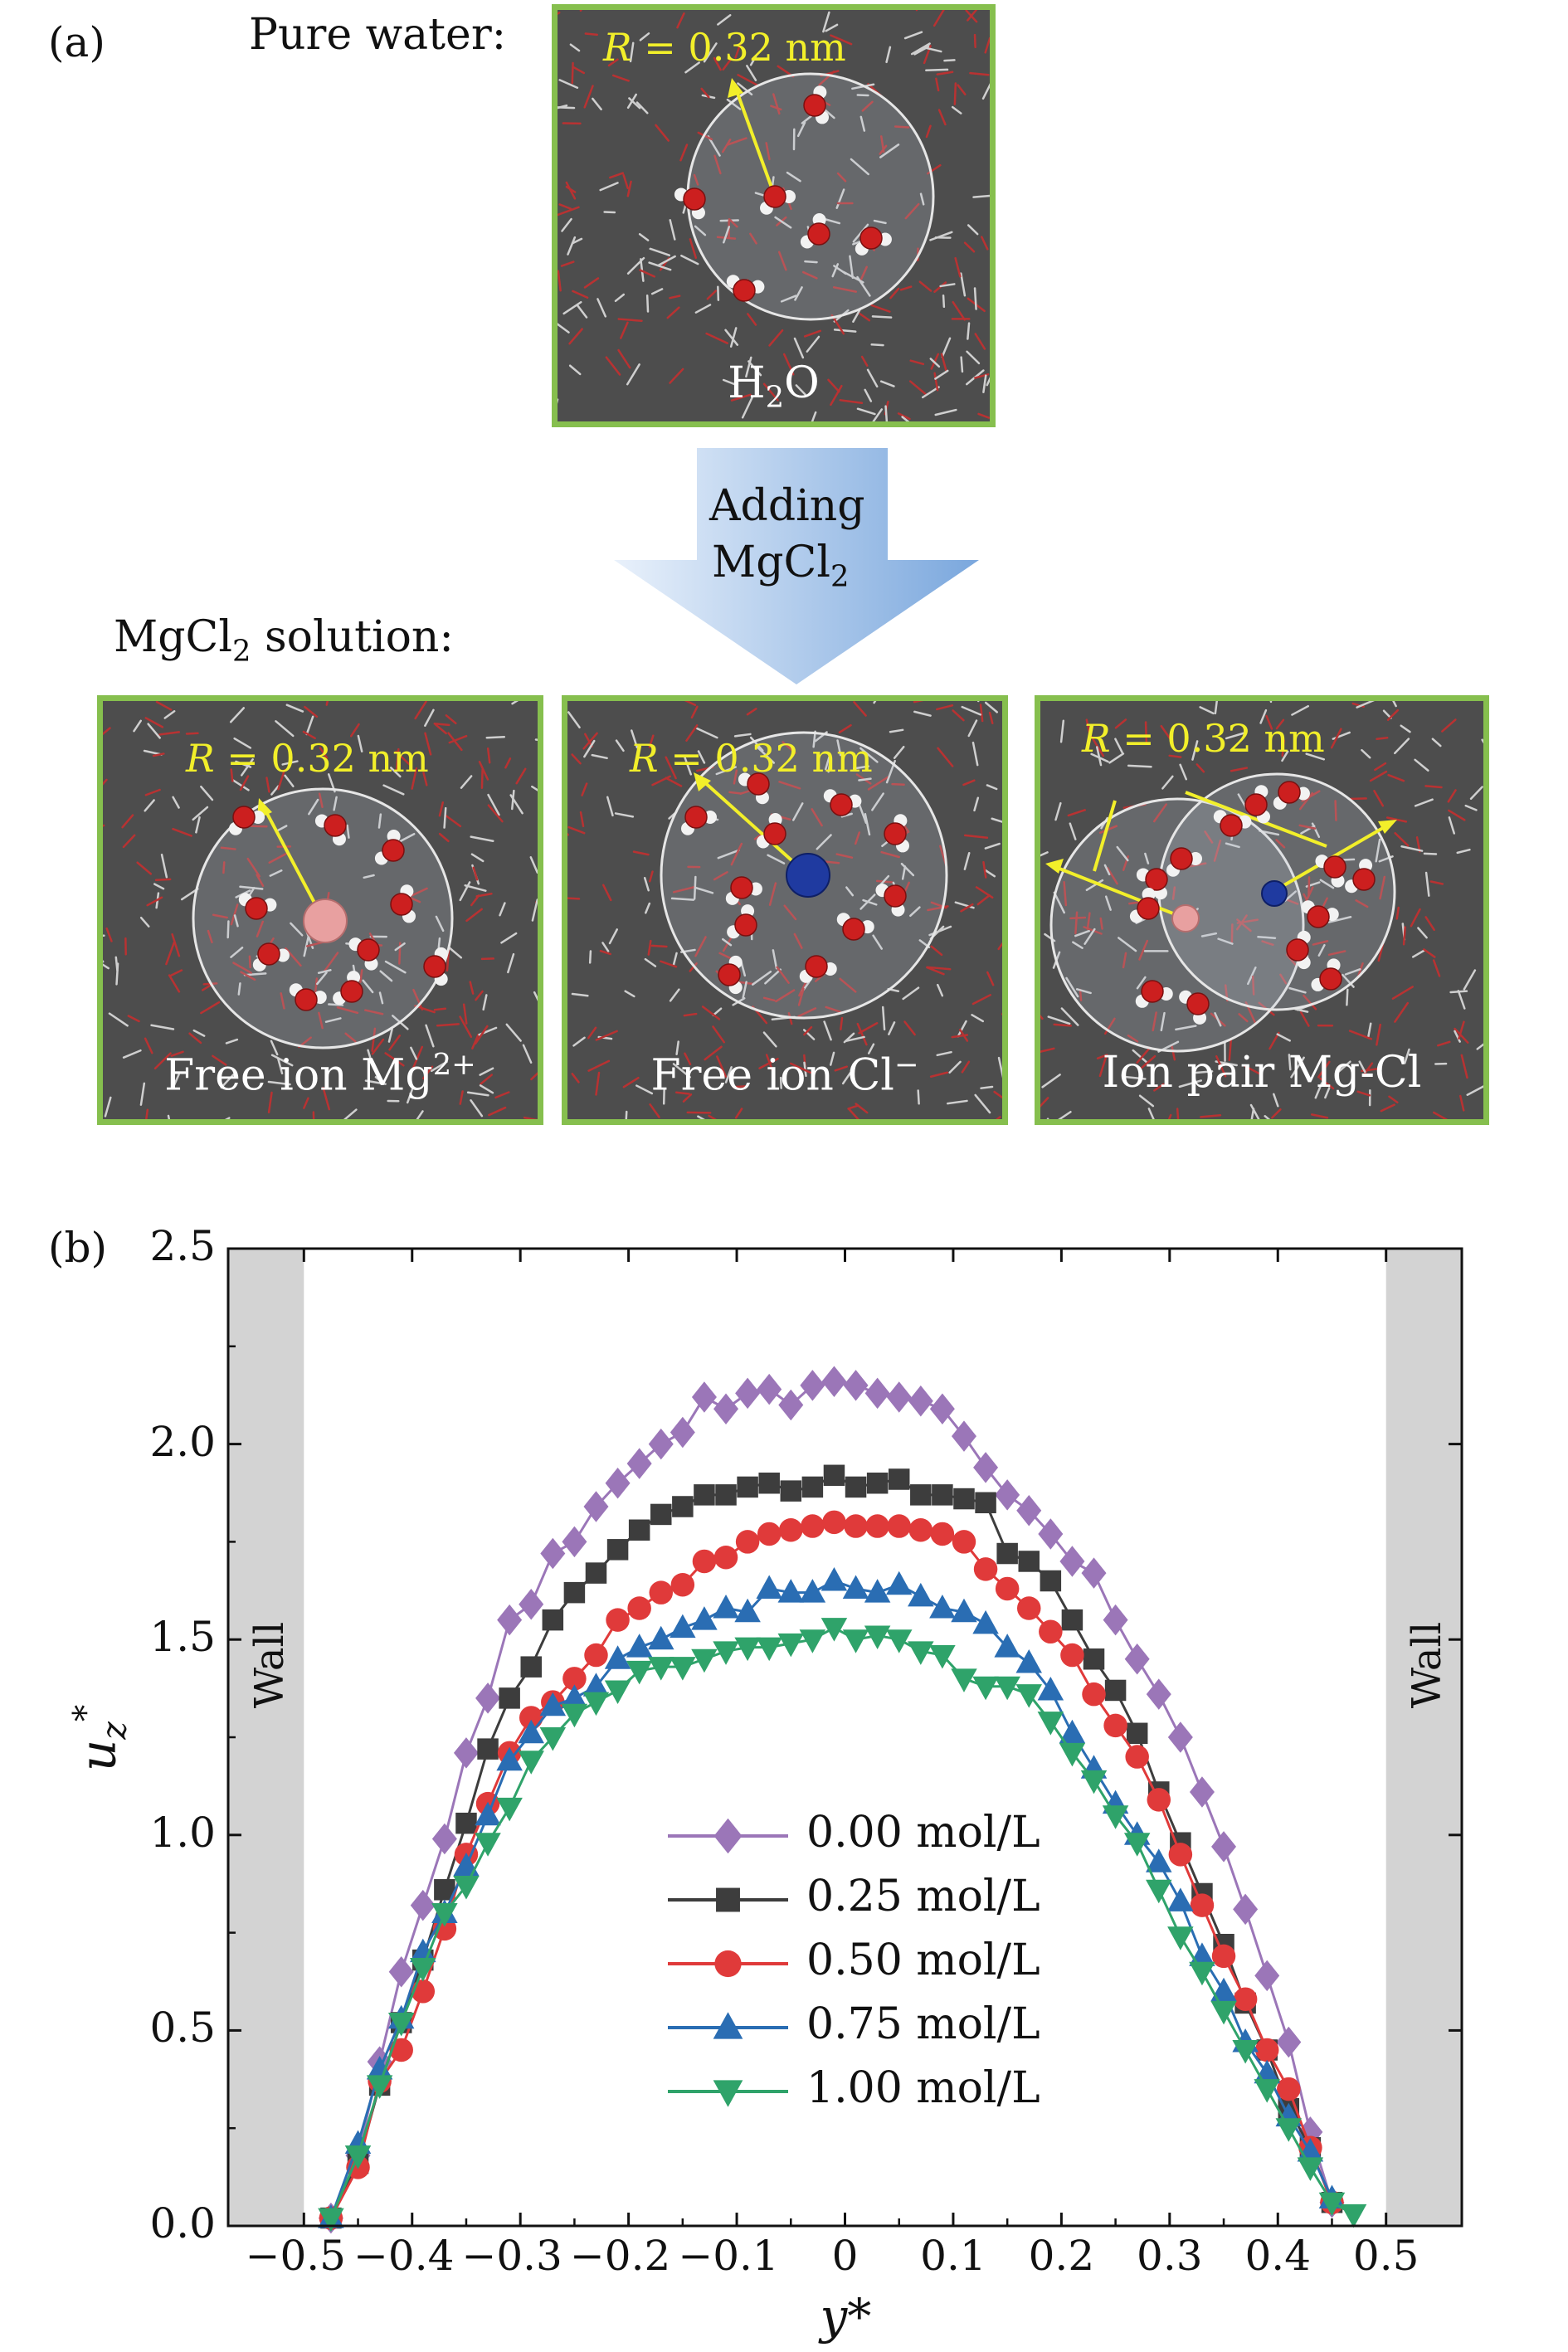 The image size is (1568, 2352). I want to click on mgcl2-solution-label: MgCl2 solution:, so click(284, 640).